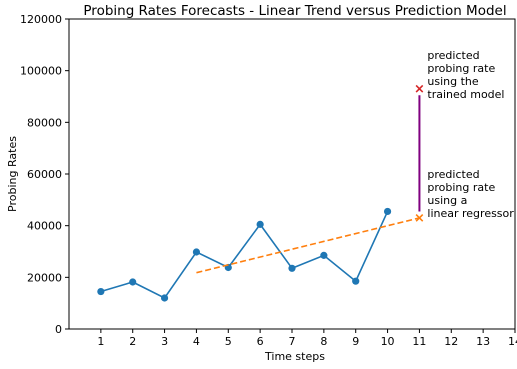 The width and height of the screenshot is (517, 369). What do you see at coordinates (260, 341) in the screenshot?
I see `x-tick-label: 6` at bounding box center [260, 341].